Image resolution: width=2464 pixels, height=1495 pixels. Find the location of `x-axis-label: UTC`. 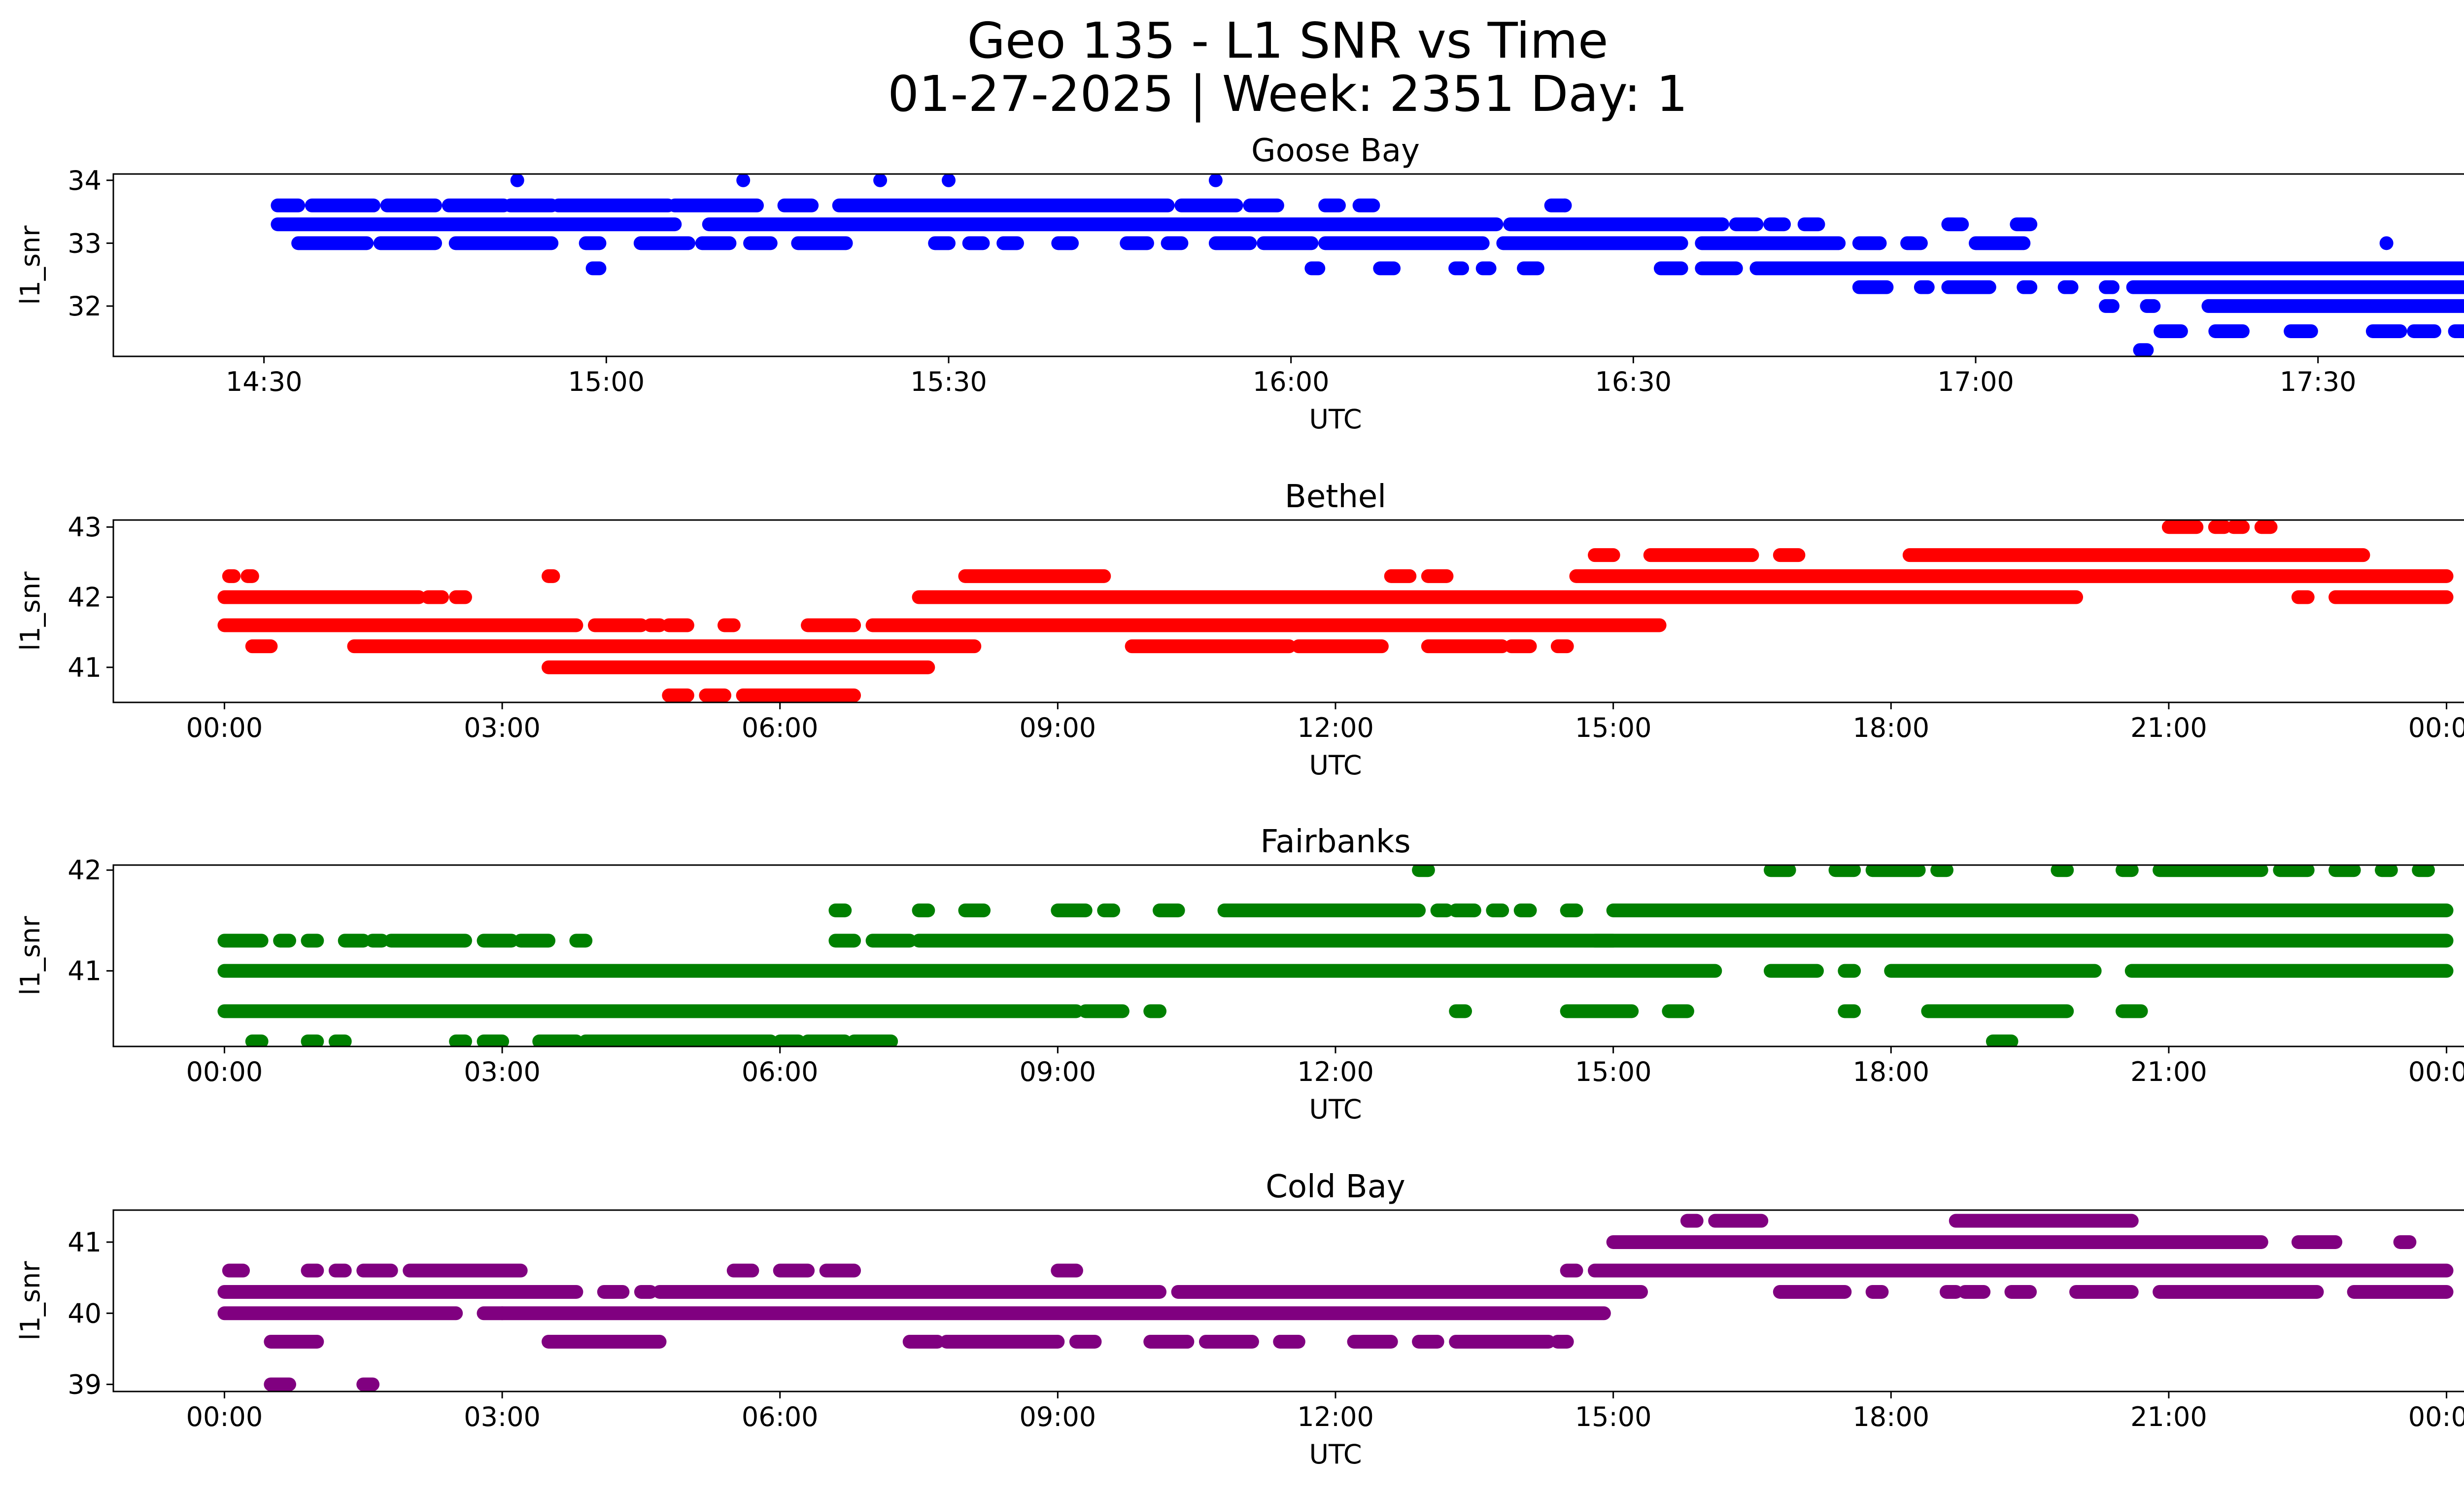

x-axis-label: UTC is located at coordinates (1335, 419).